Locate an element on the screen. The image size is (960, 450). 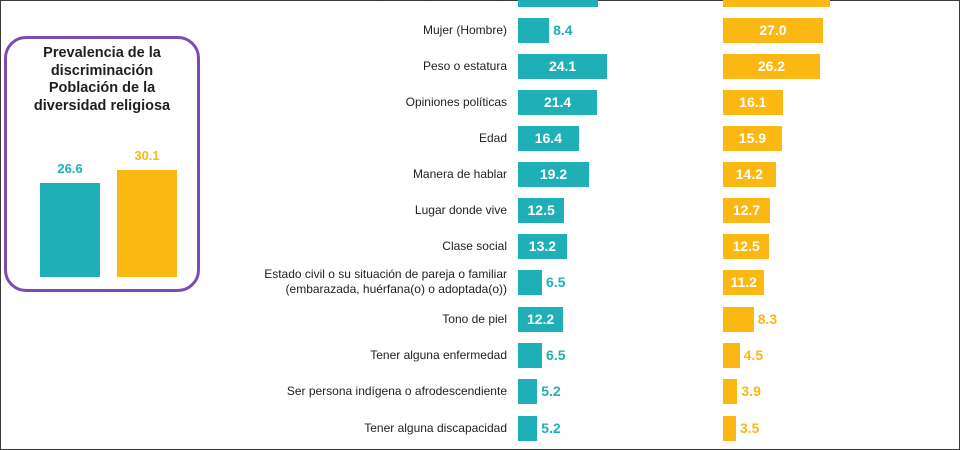
bar-value-label: 8.4 is located at coordinates (563, 29).